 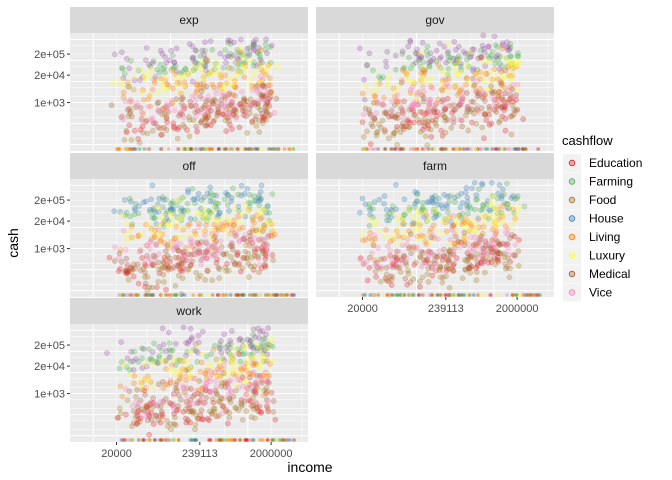 I want to click on points-exp, so click(x=194, y=91).